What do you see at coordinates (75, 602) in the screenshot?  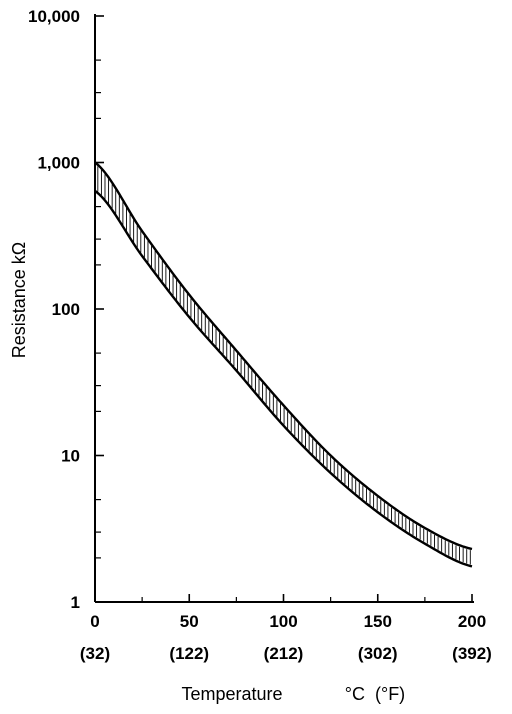 I see `y-tick-label: 1` at bounding box center [75, 602].